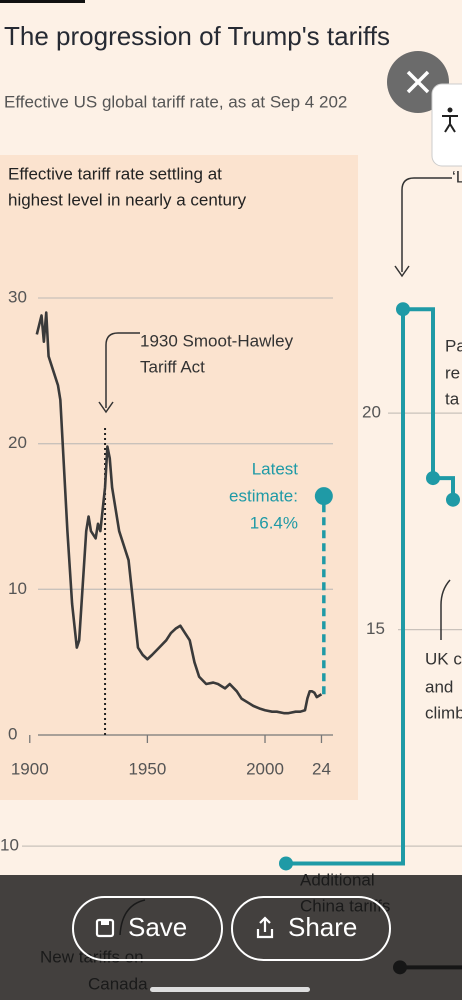 This screenshot has height=1000, width=462. I want to click on panel-title: Effective tariff rate settling at, so click(115, 173).